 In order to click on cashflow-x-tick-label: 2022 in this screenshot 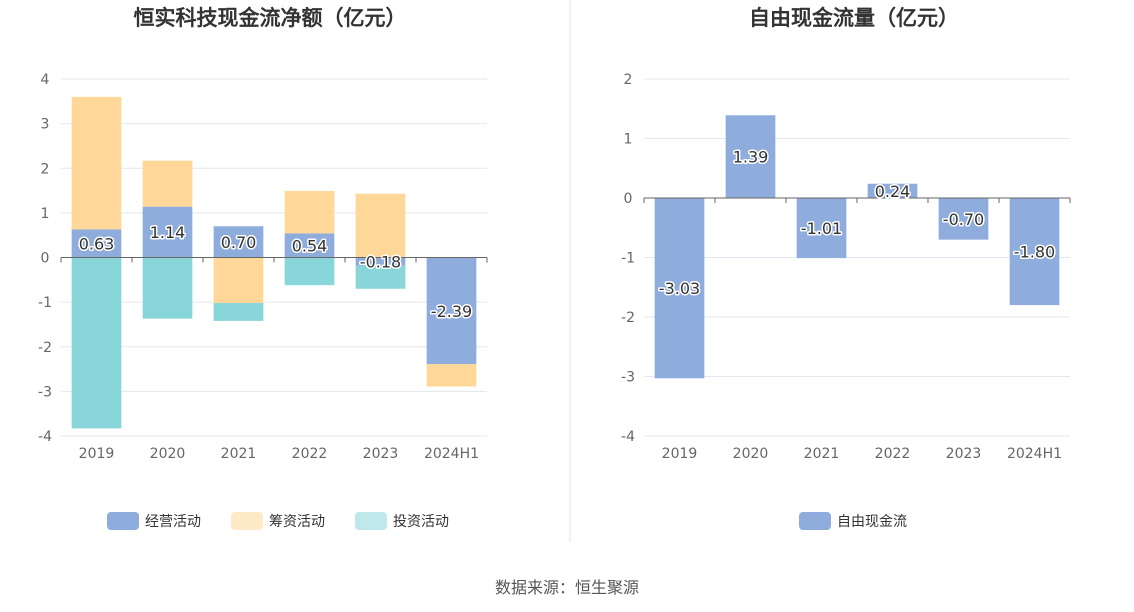, I will do `click(310, 454)`.